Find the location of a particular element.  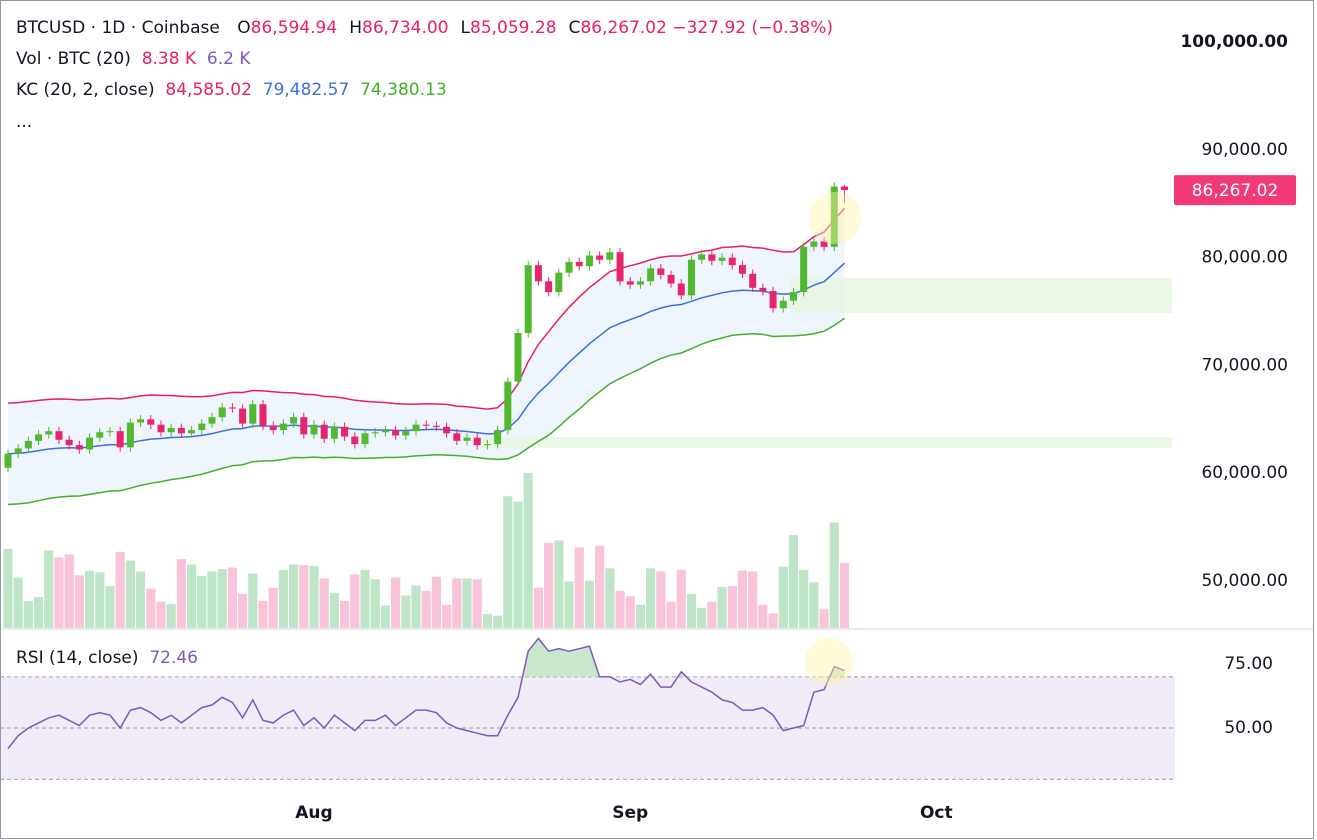

x-tick-label: Aug is located at coordinates (313, 813).